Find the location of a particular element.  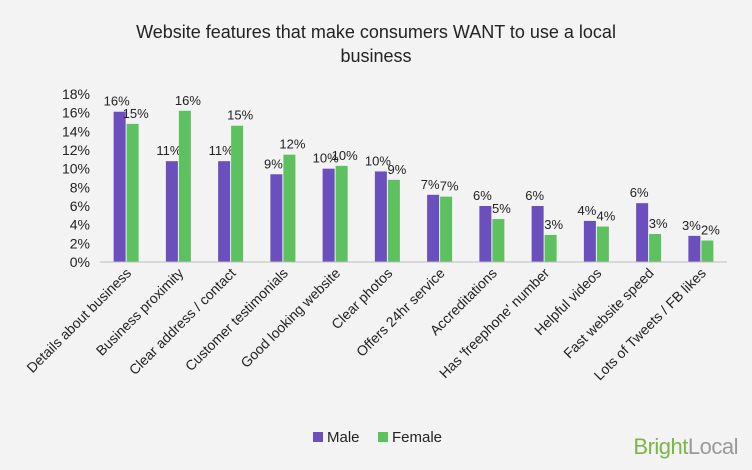

chart-title-line: business is located at coordinates (375, 56).